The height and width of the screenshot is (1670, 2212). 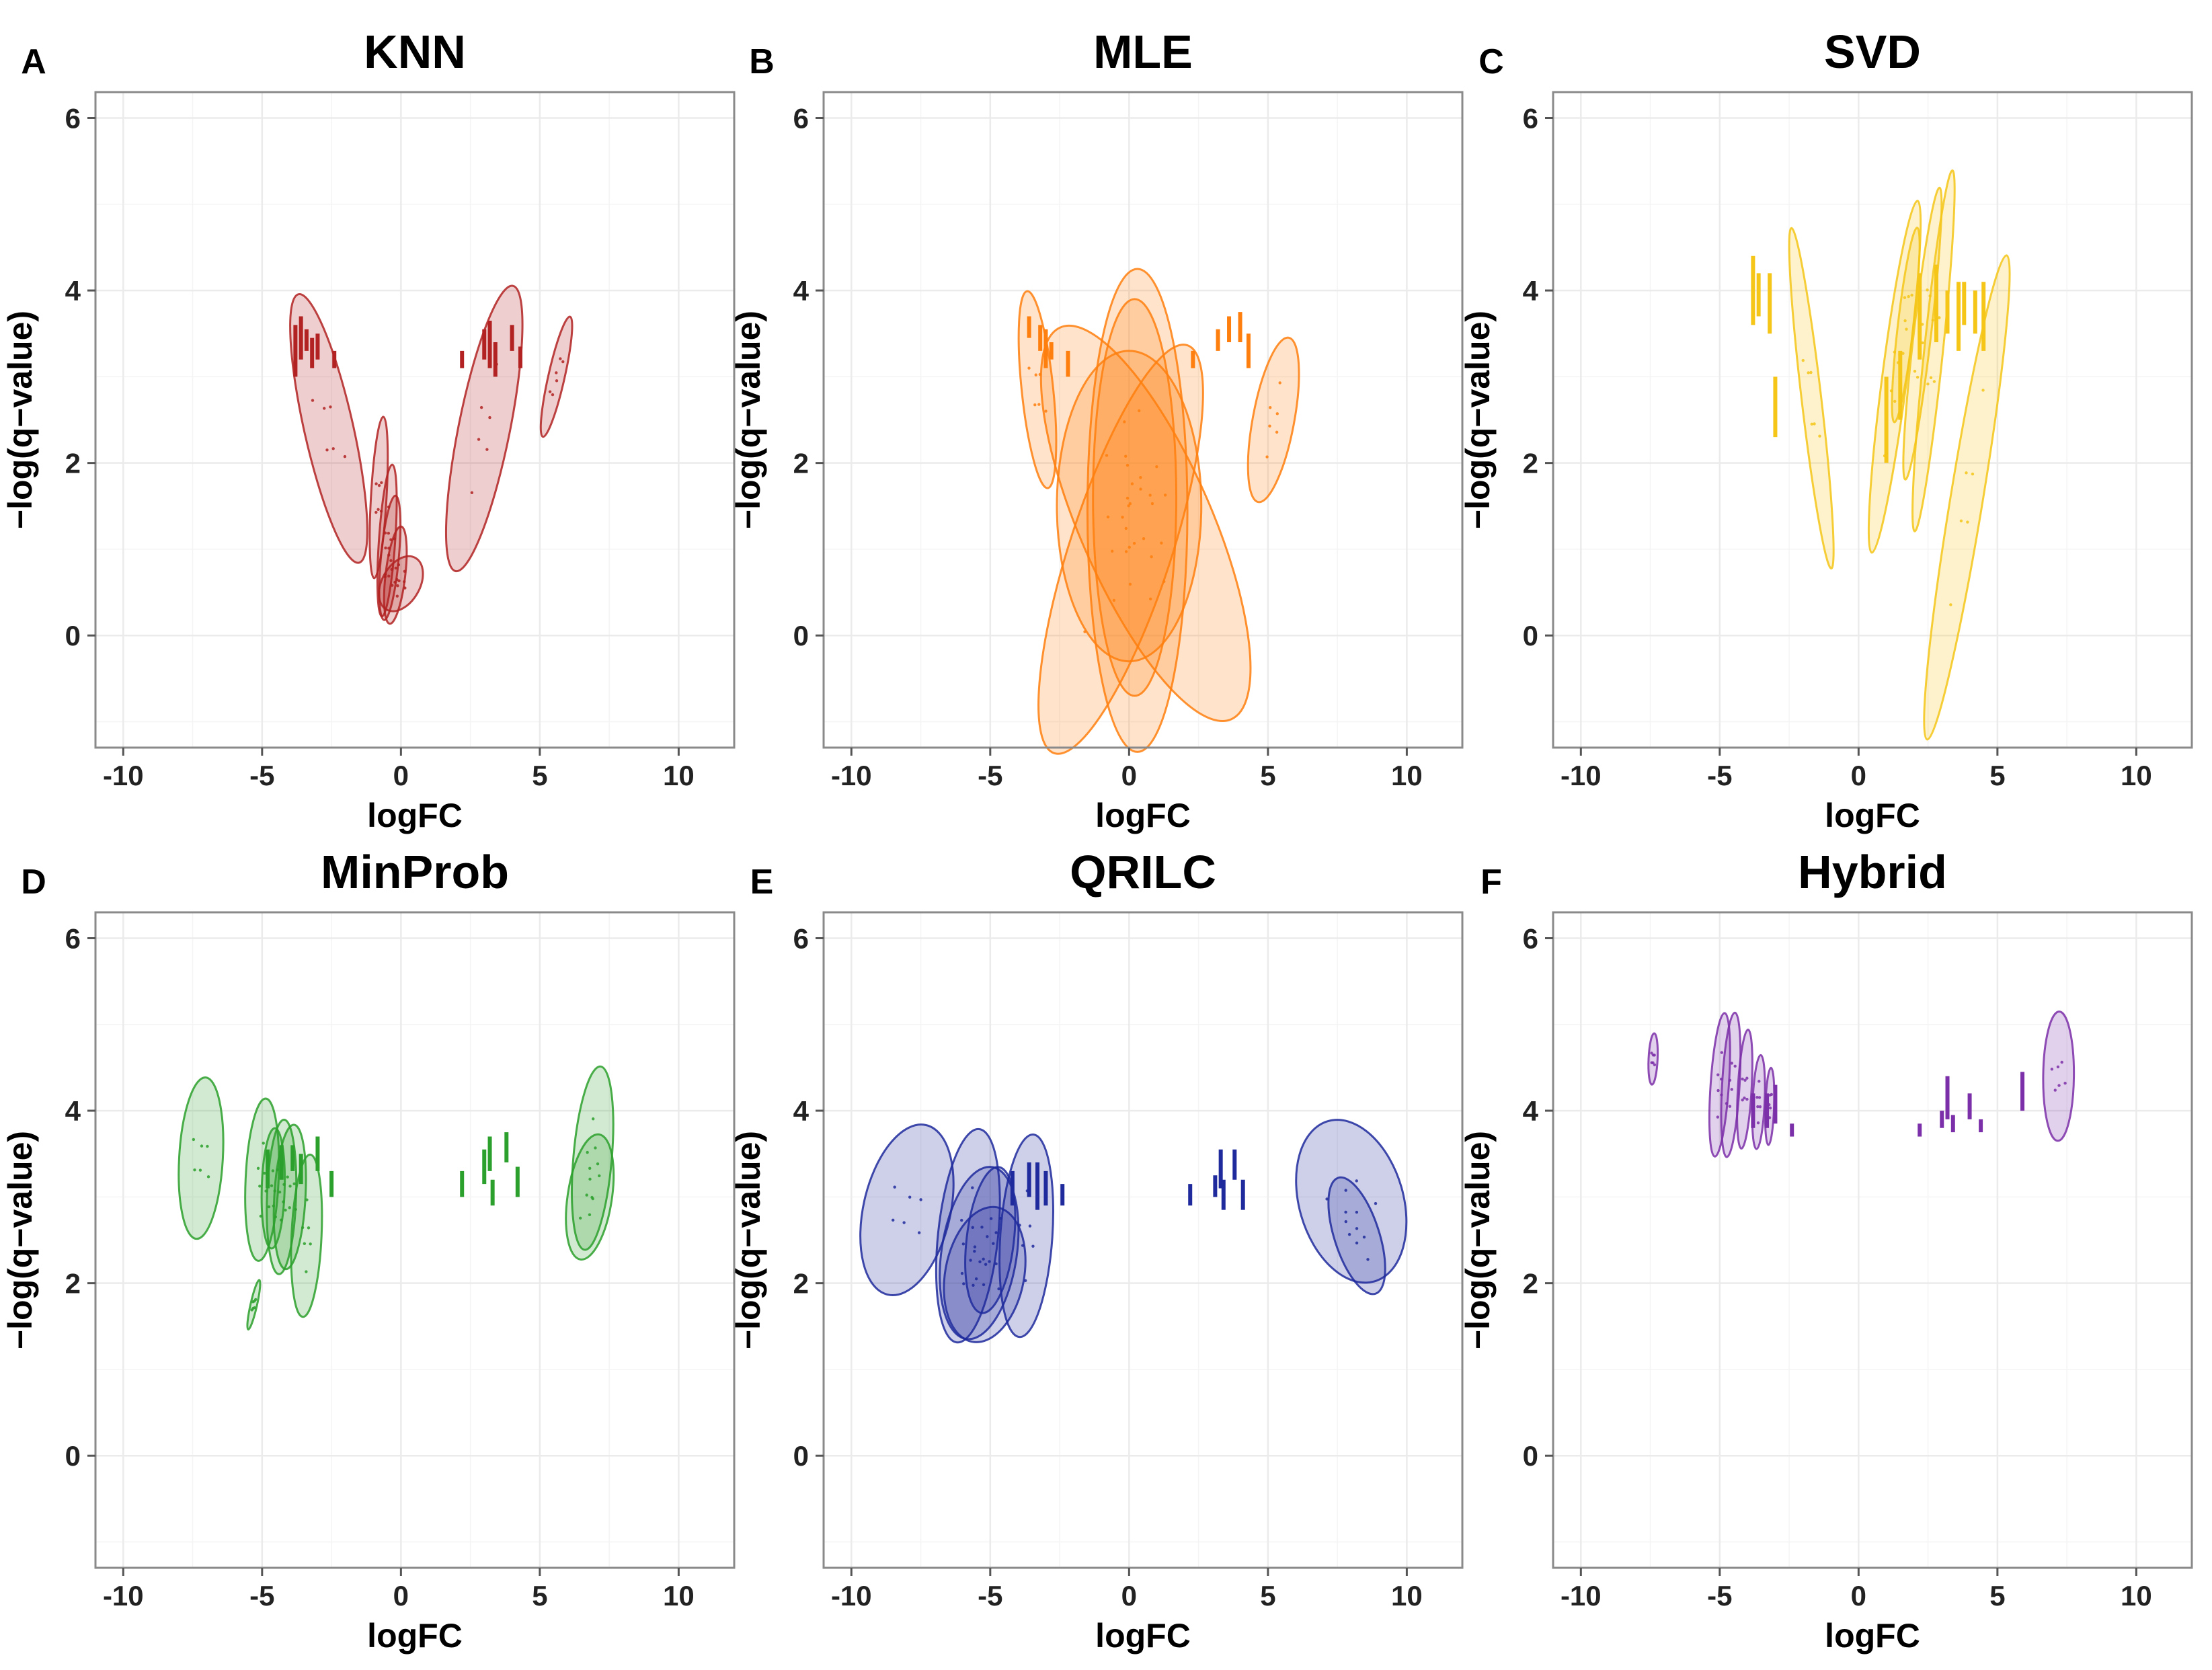 What do you see at coordinates (1143, 52) in the screenshot?
I see `panel-title: MLE` at bounding box center [1143, 52].